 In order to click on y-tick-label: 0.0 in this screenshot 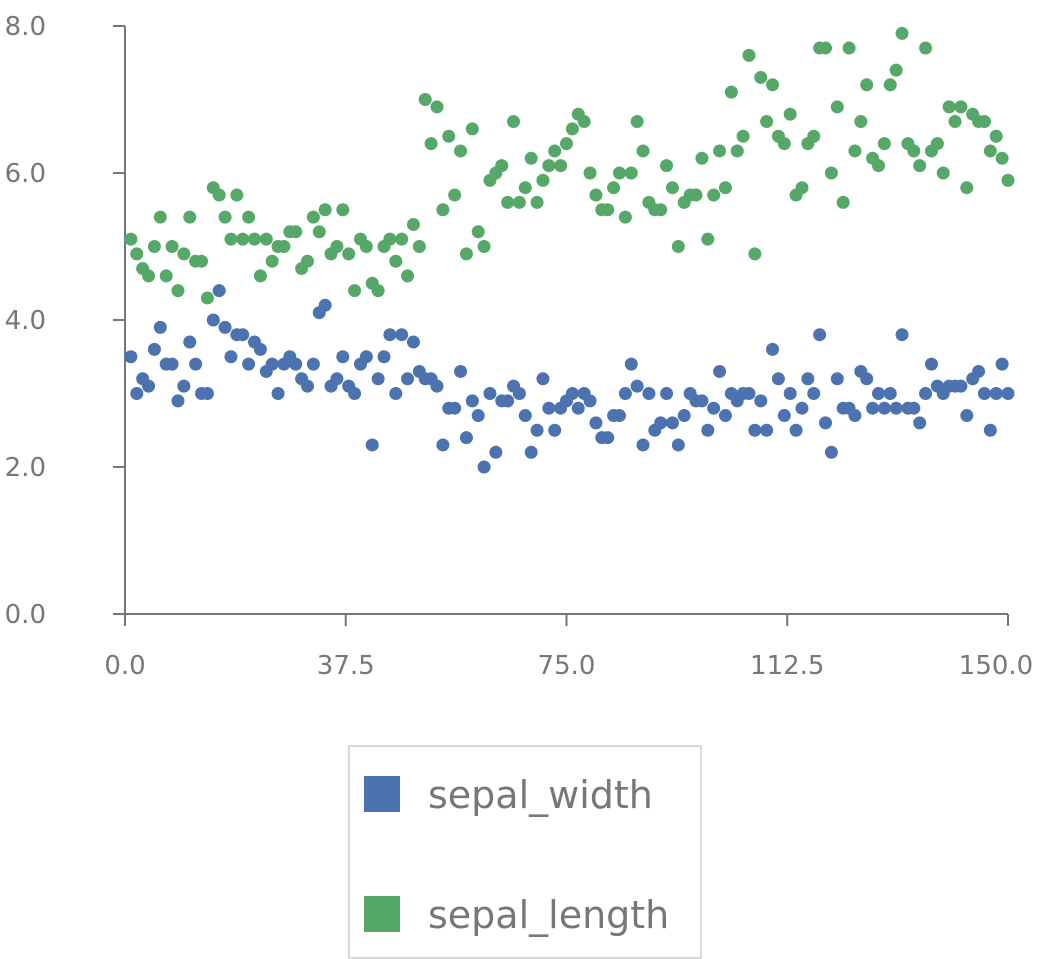, I will do `click(25, 615)`.